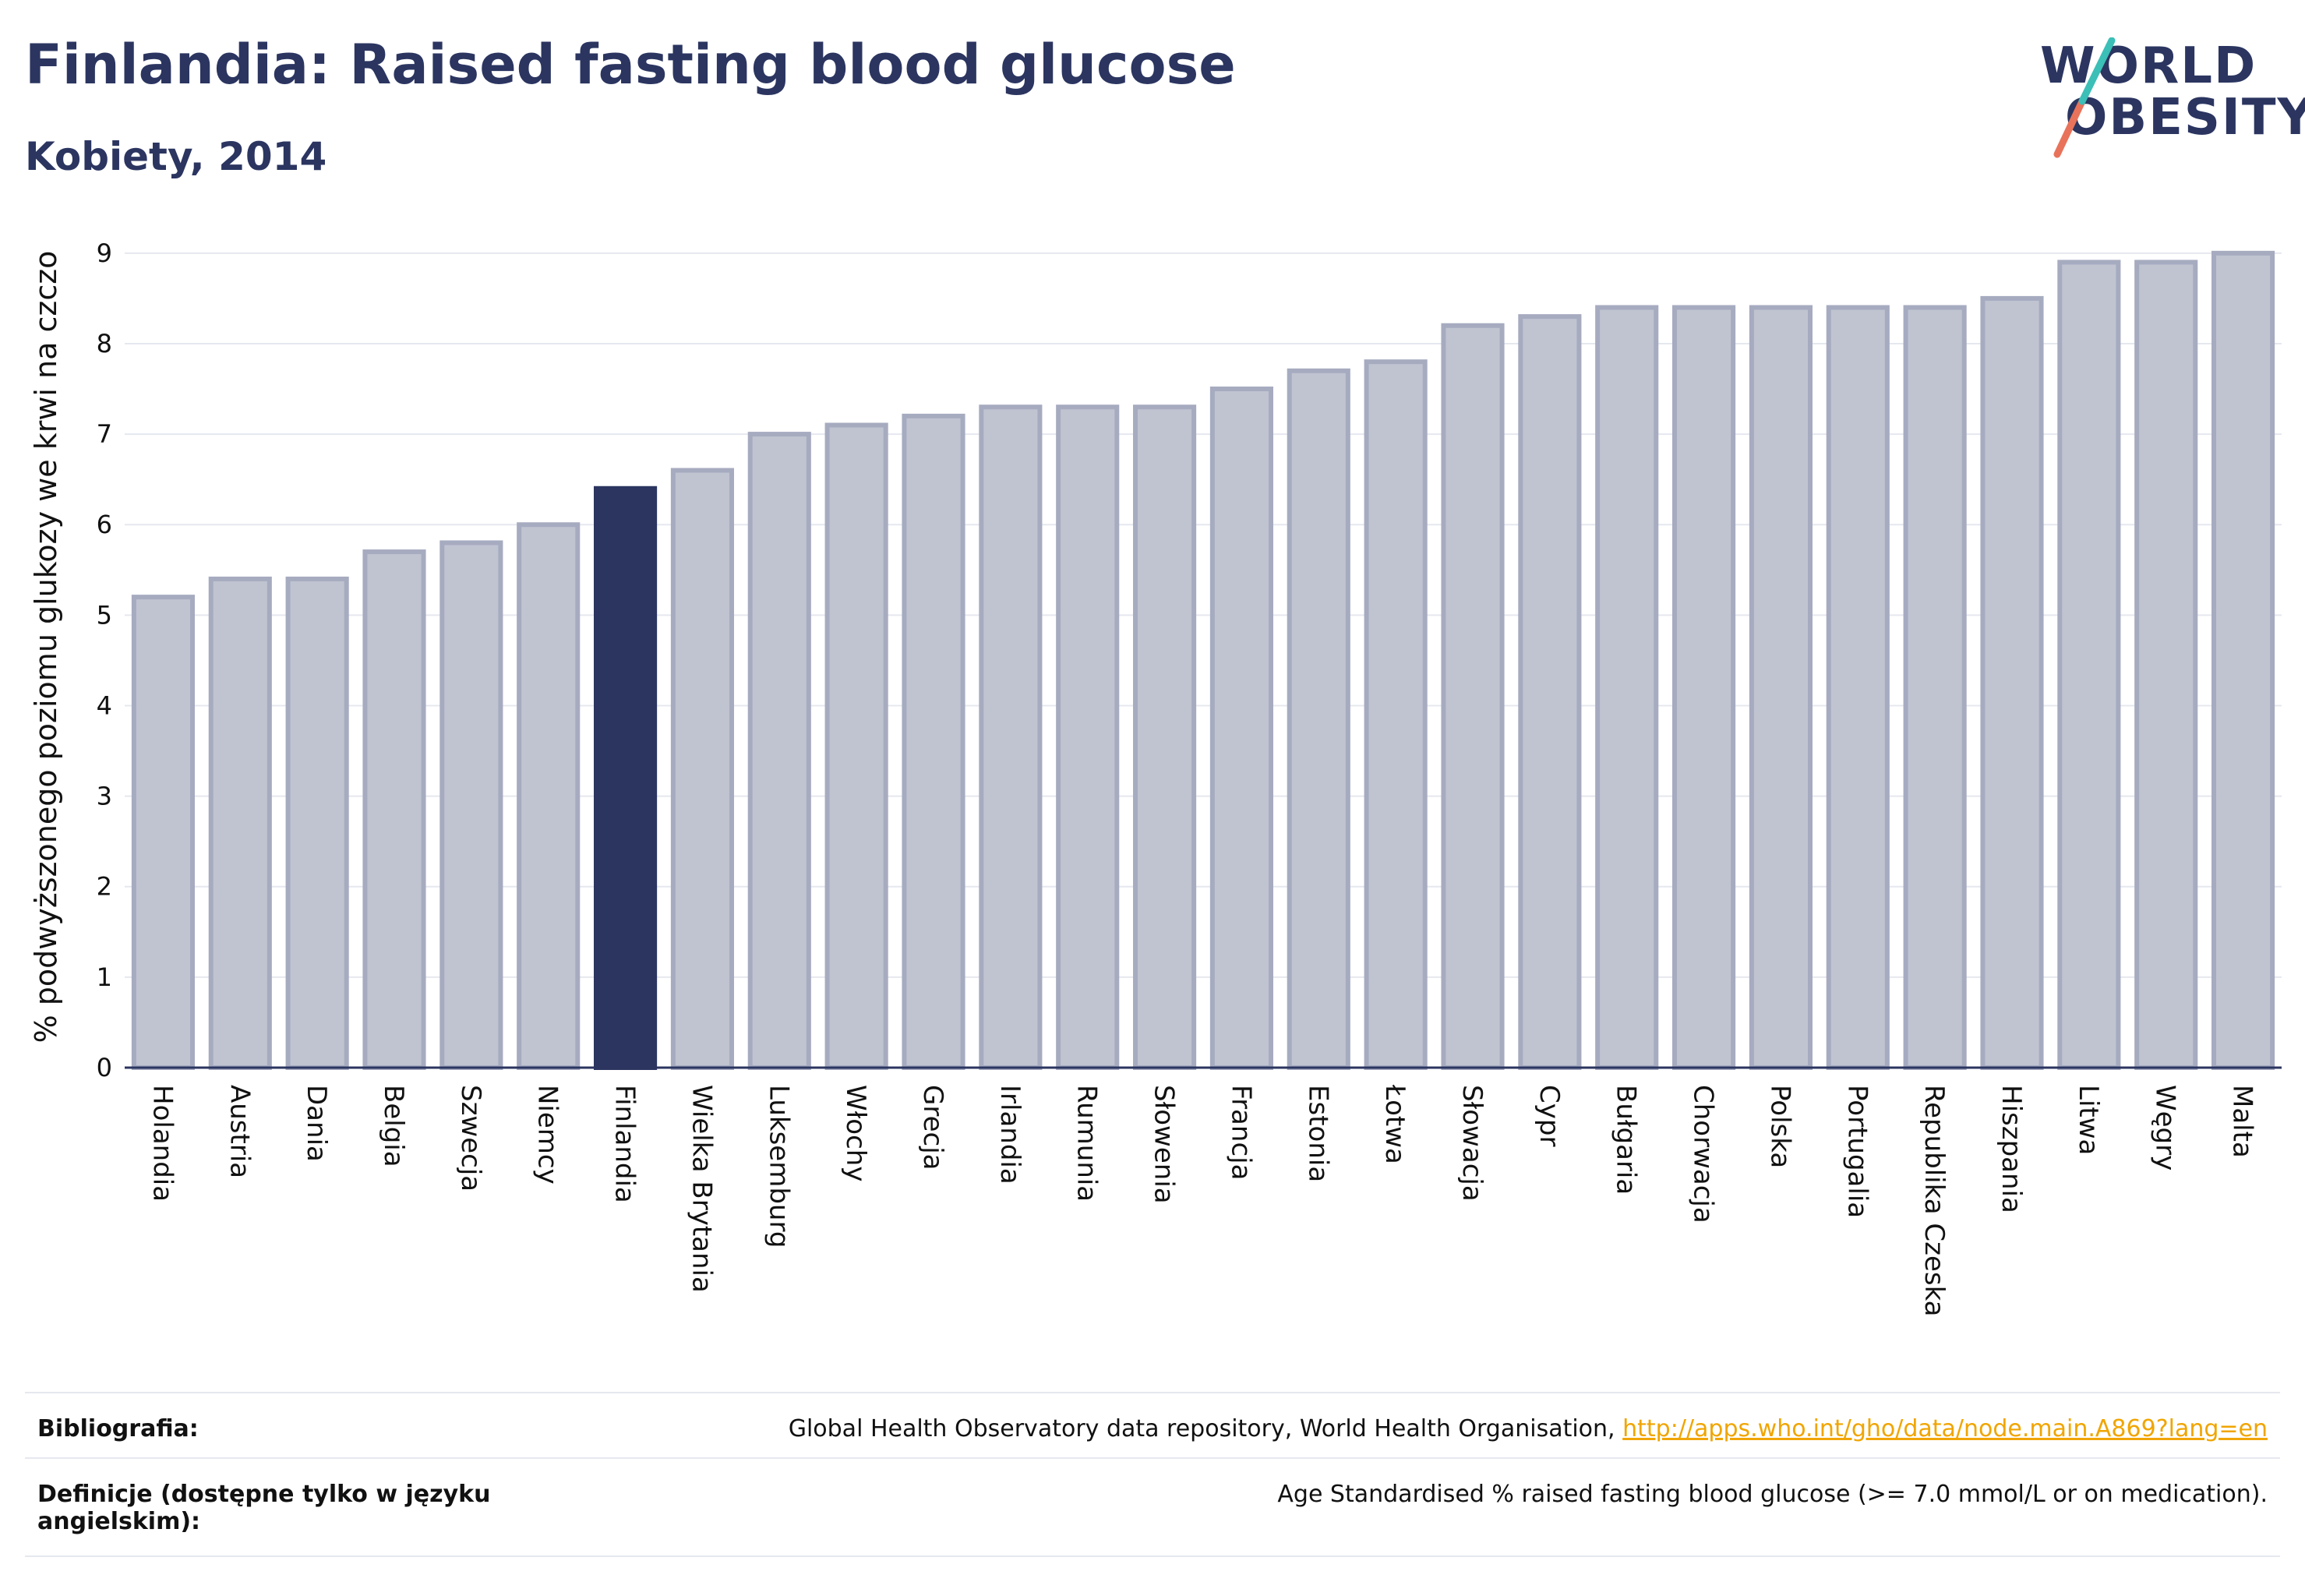  I want to click on x-tick-label: Portugalia, so click(1857, 1151).